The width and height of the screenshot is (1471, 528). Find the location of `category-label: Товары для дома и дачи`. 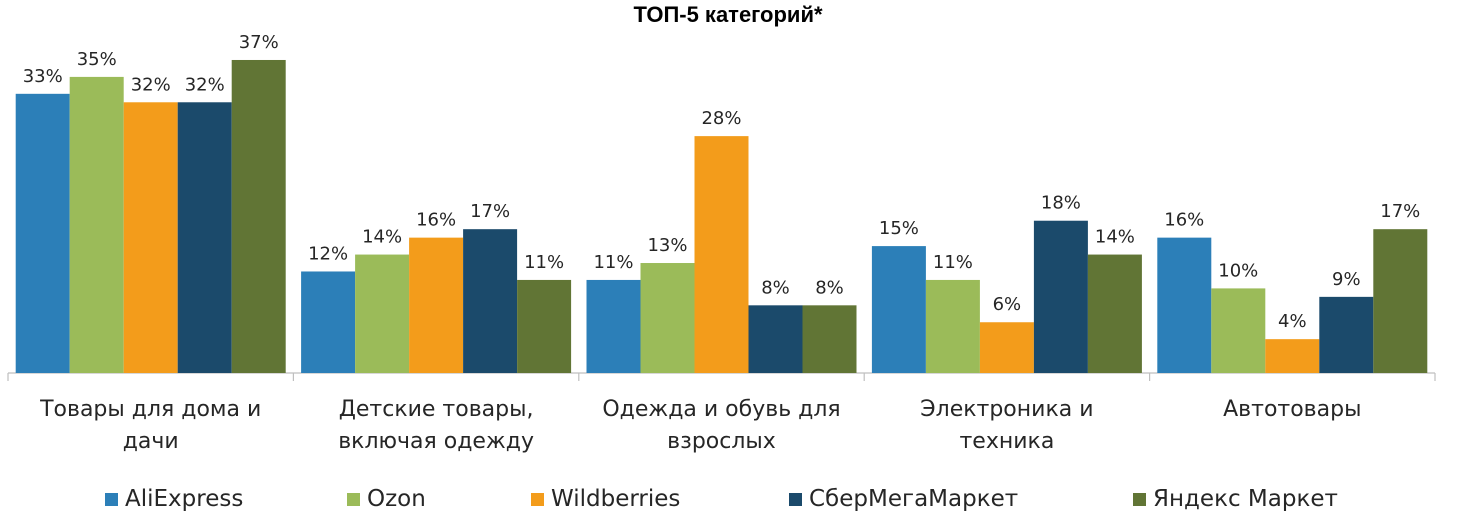

category-label: Товары для дома и дачи is located at coordinates (150, 425).